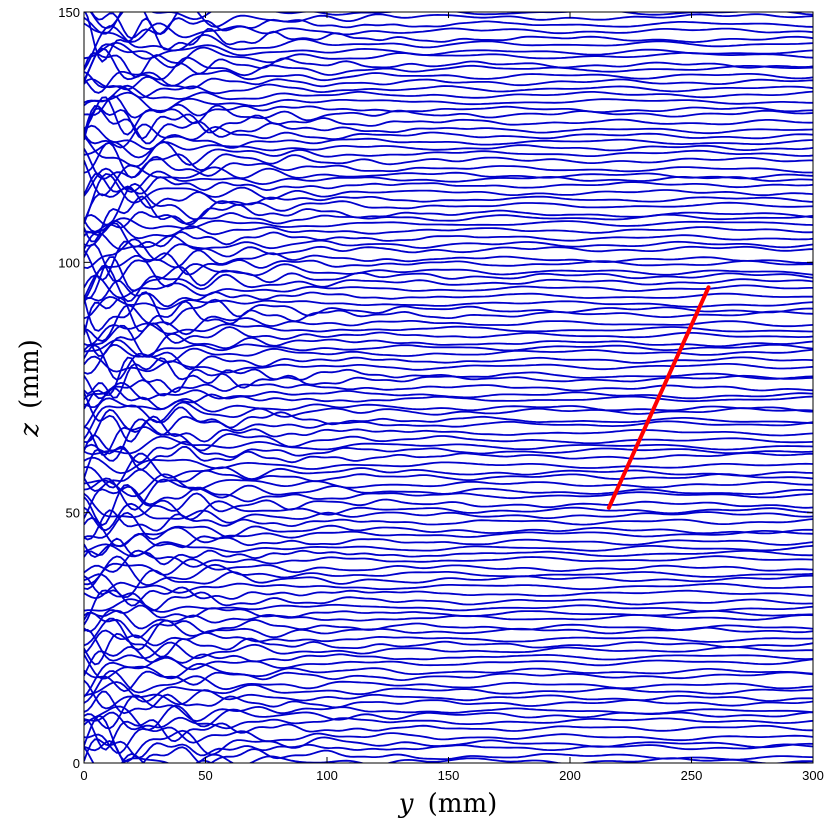  Describe the element at coordinates (30, 430) in the screenshot. I see `y-axis-label-var: z` at that location.